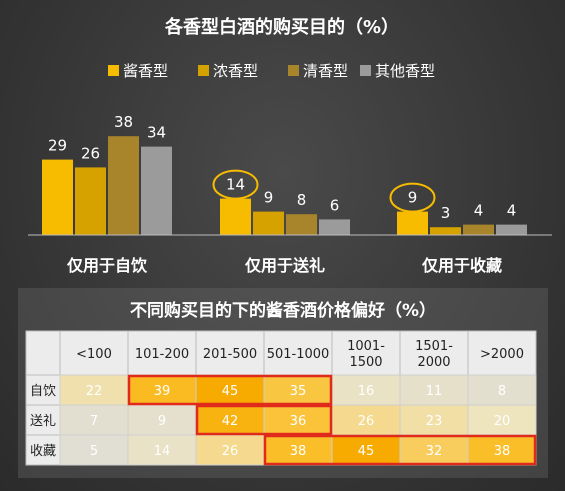 The height and width of the screenshot is (491, 565). What do you see at coordinates (90, 153) in the screenshot?
I see `bar-value-label: 26` at bounding box center [90, 153].